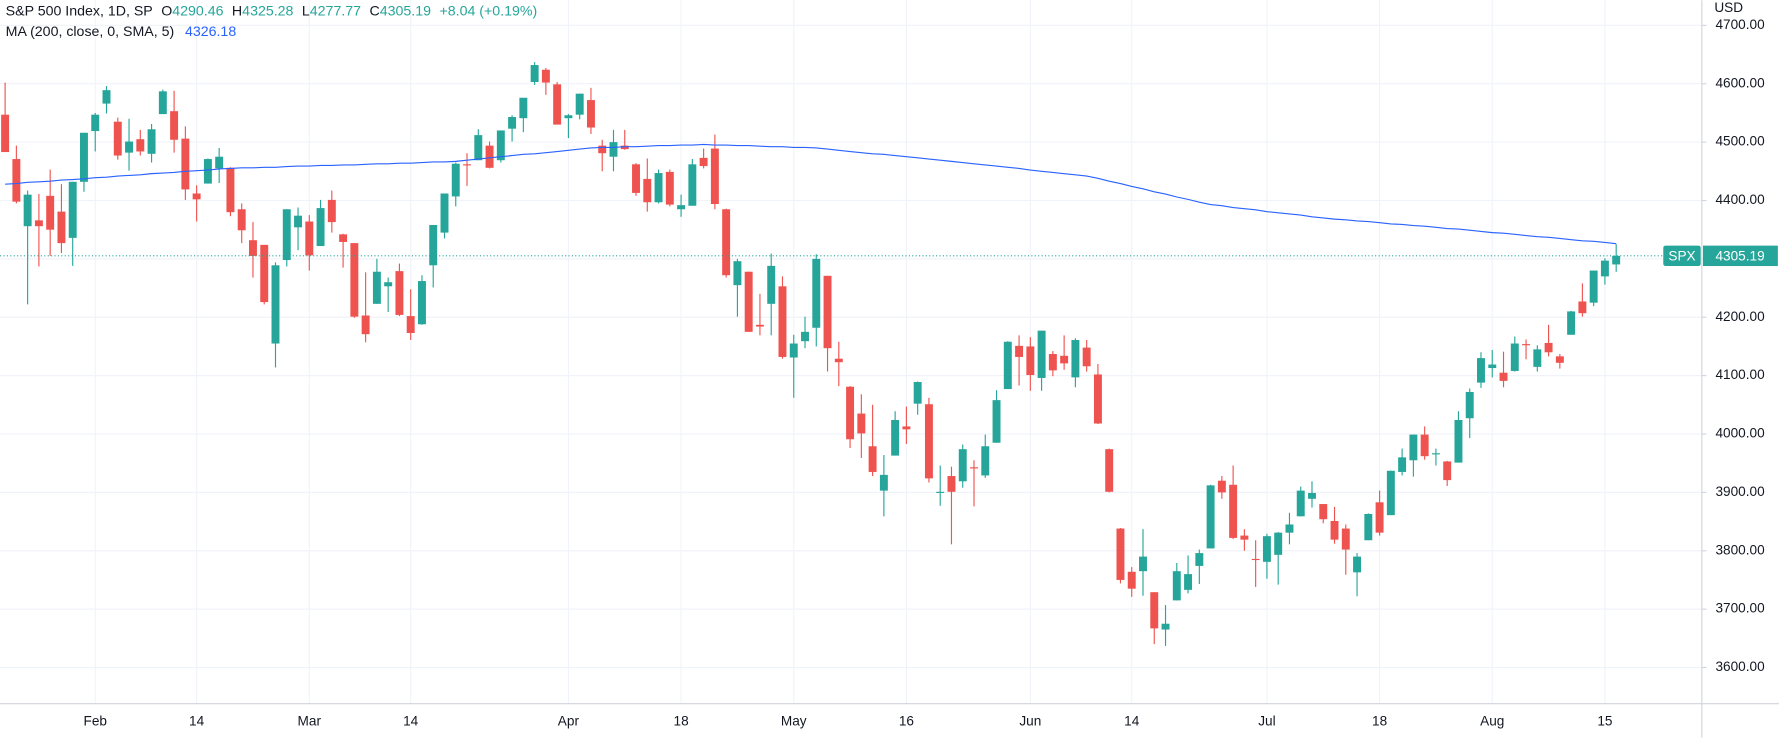  I want to click on ma-name: MA (200, close, 0, SMA, 5), so click(90, 32).